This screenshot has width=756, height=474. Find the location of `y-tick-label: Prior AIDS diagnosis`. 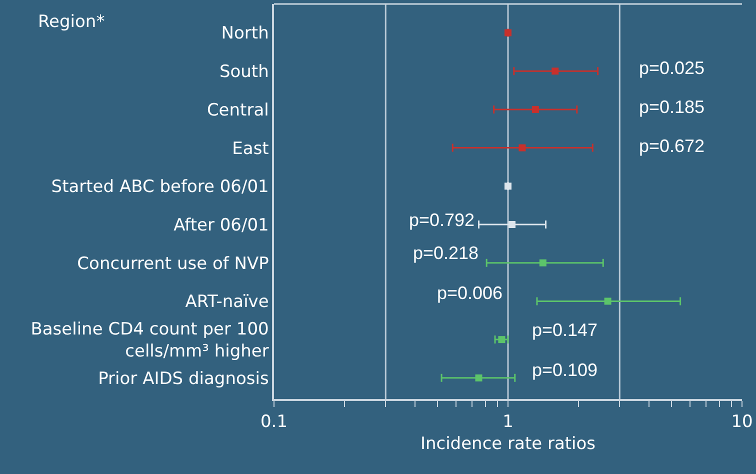

y-tick-label: Prior AIDS diagnosis is located at coordinates (183, 378).